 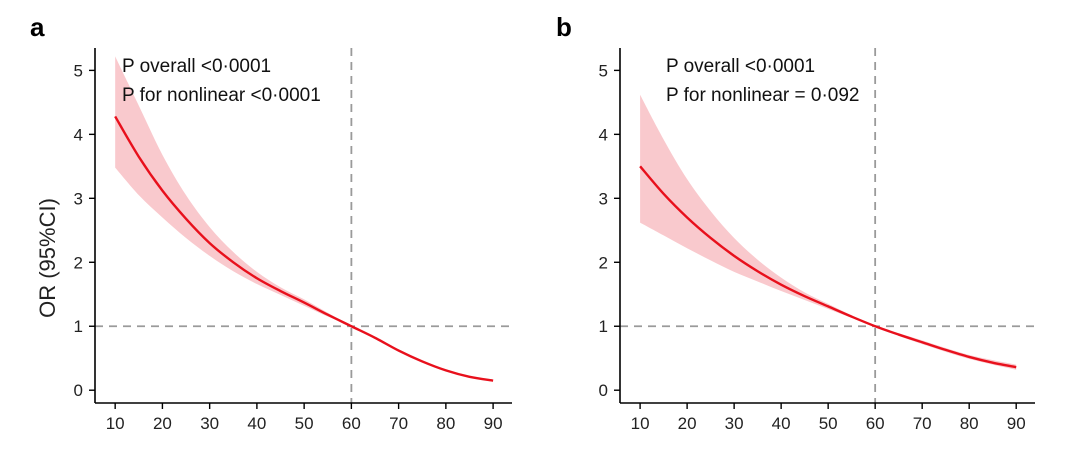 I want to click on panel-a-y-tick-label: 2, so click(x=78, y=262).